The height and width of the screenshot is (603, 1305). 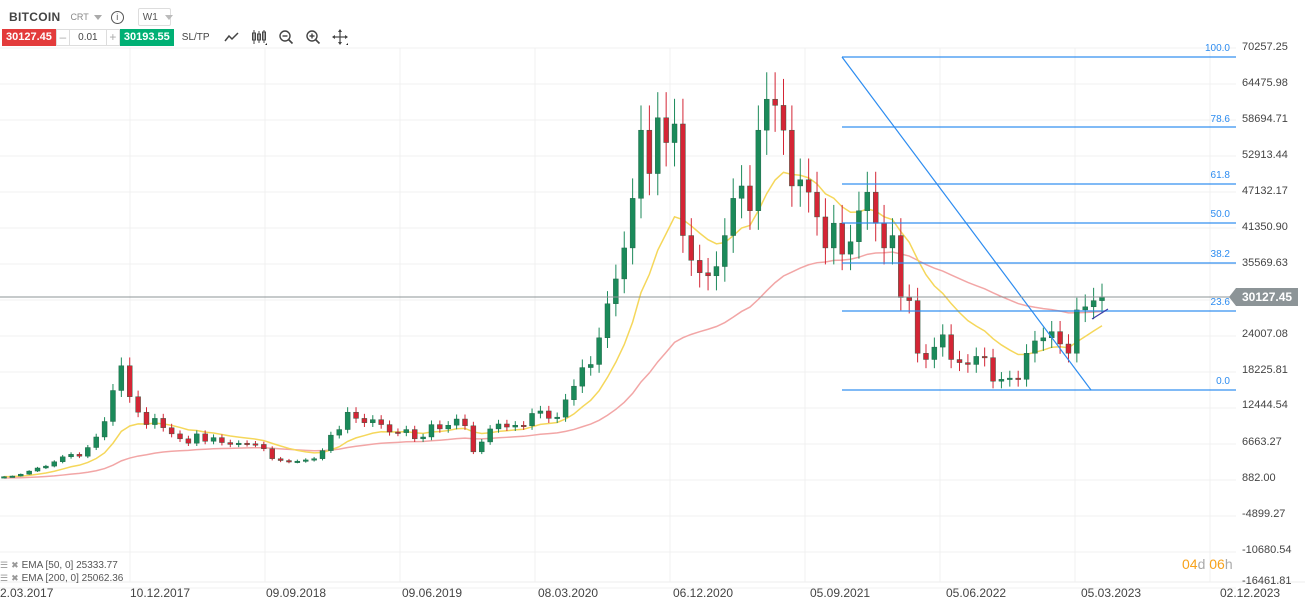 What do you see at coordinates (1220, 175) in the screenshot?
I see `fib-label-61-8: 61.8` at bounding box center [1220, 175].